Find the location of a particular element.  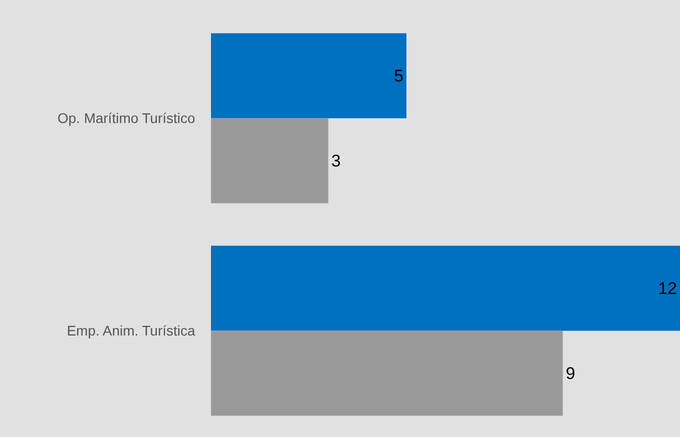

data-label: 5 is located at coordinates (399, 76).